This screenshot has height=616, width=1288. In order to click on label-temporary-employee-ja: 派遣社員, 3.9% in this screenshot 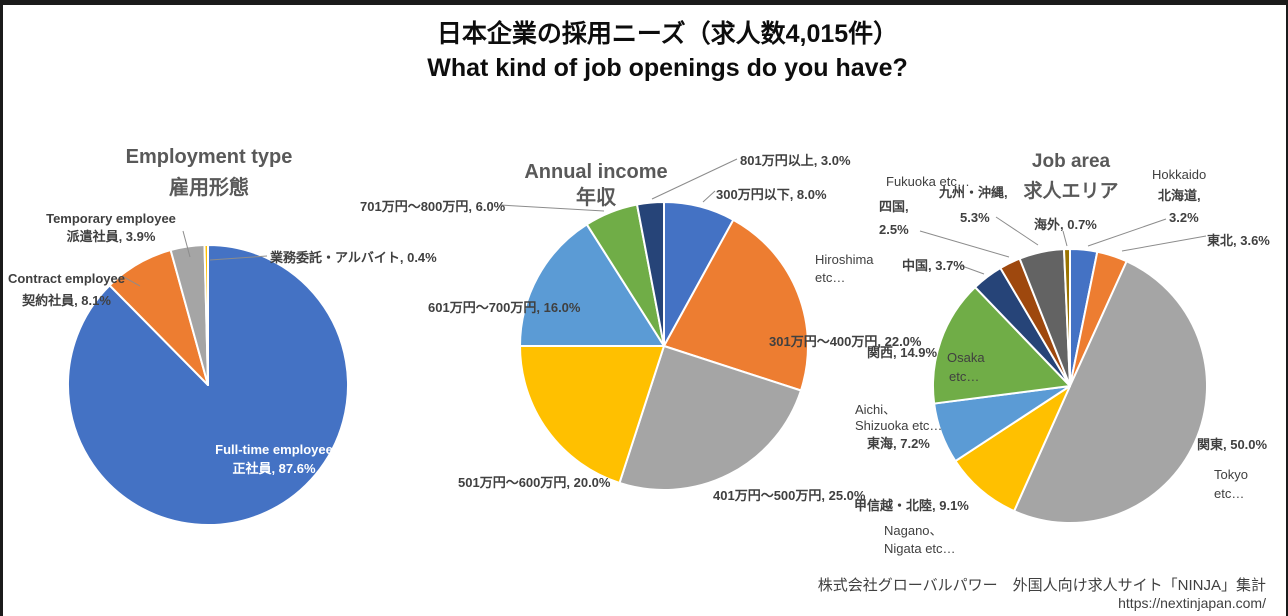, I will do `click(111, 236)`.